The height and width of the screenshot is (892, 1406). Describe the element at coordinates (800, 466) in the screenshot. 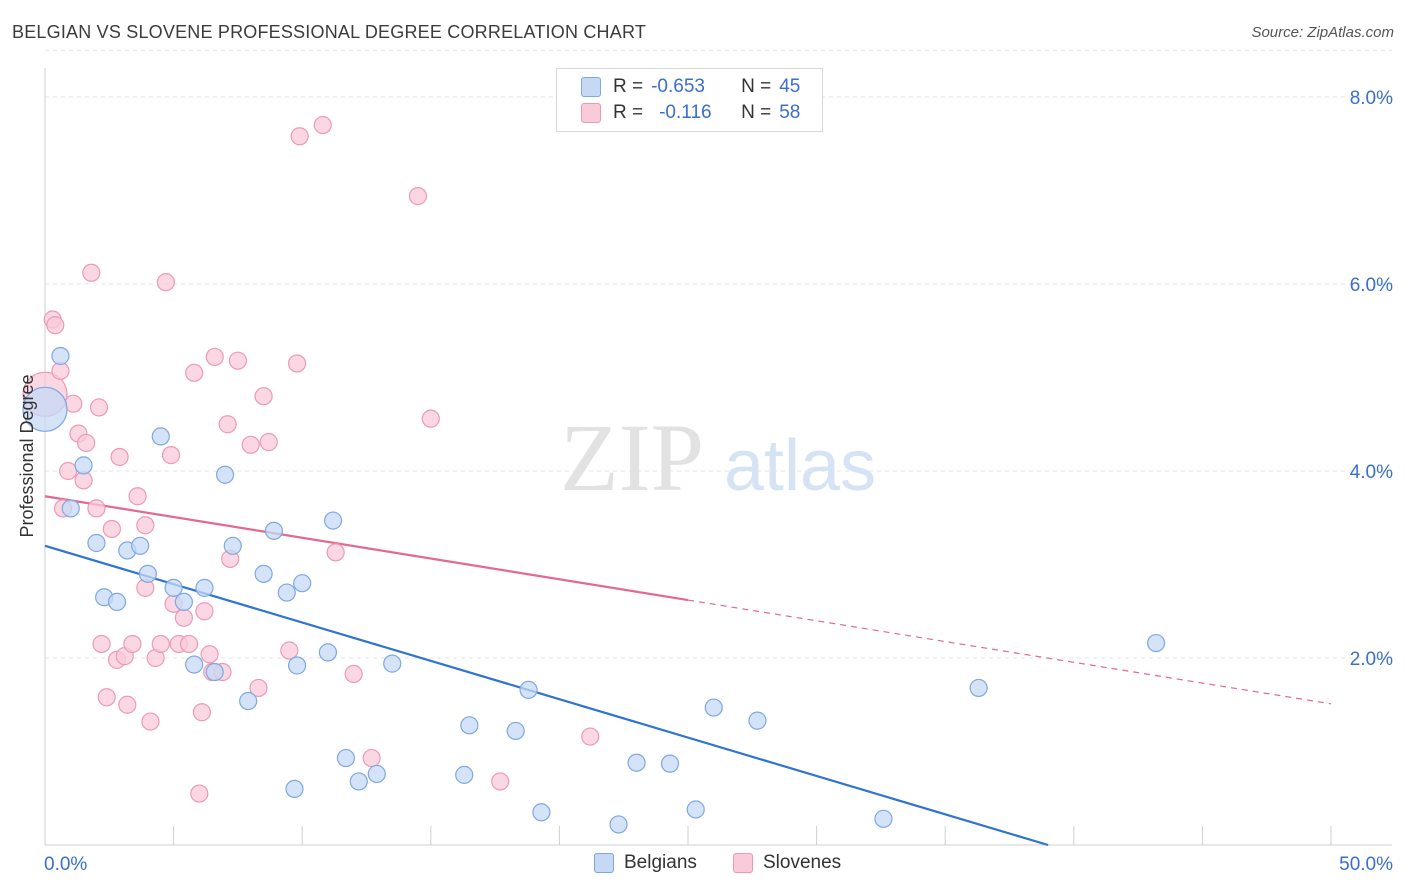

I see `watermark-atlas: atlas` at that location.